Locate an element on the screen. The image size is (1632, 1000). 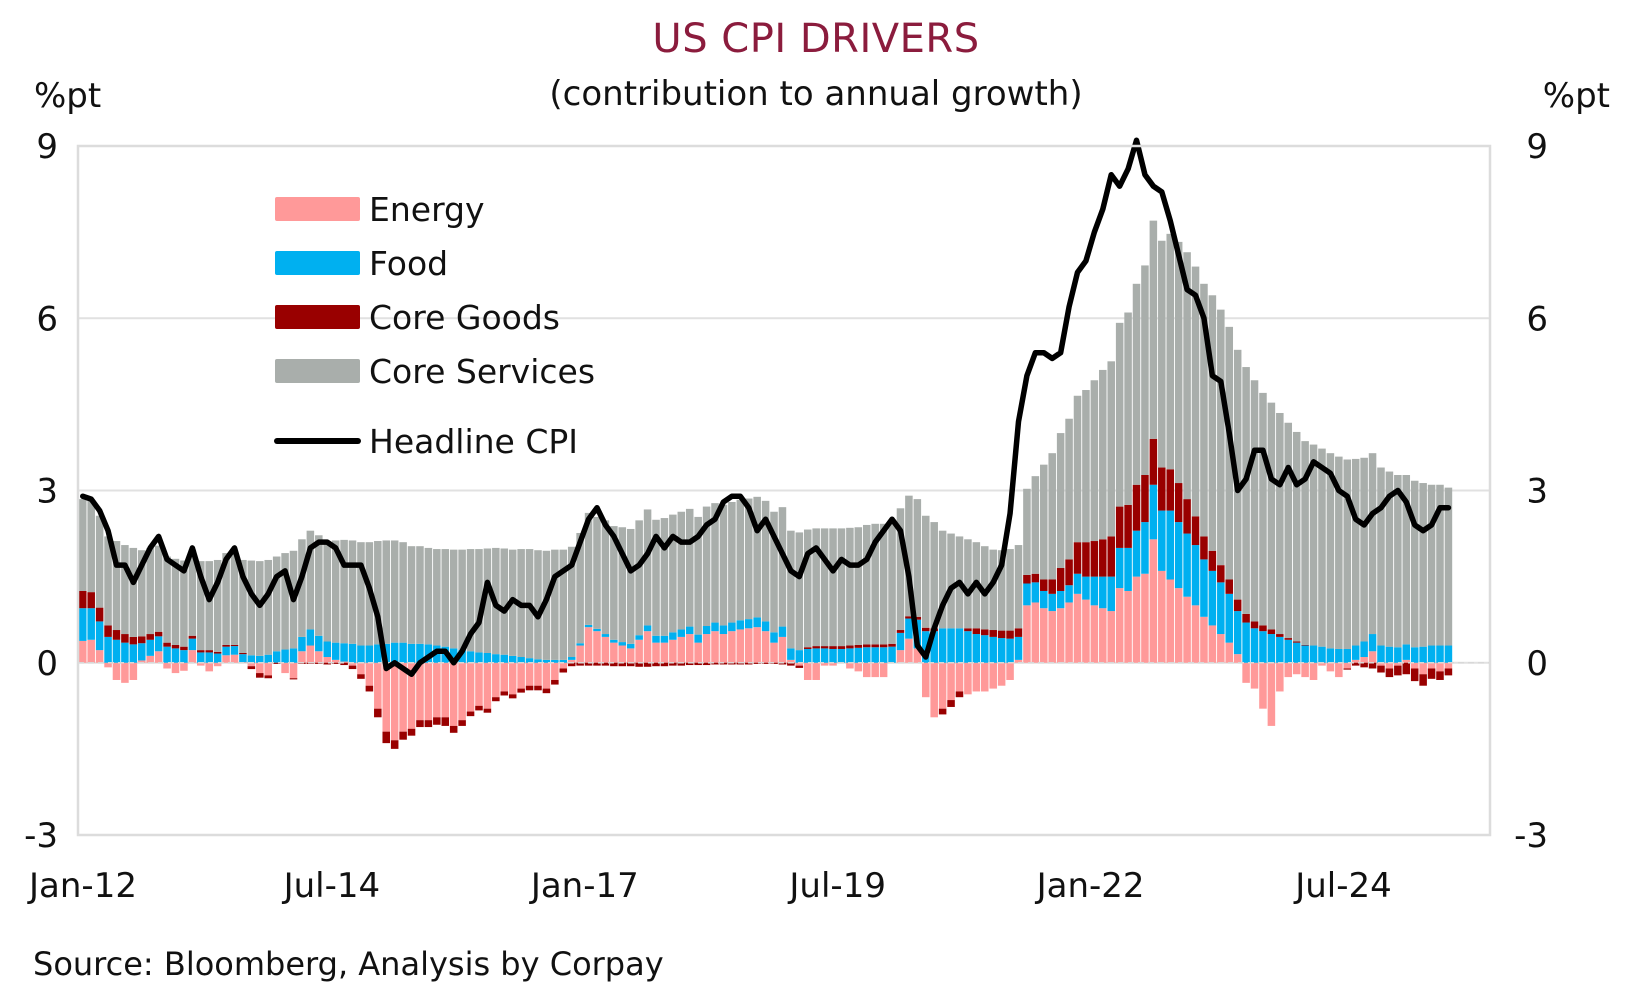
y-tick-label-left: 0 is located at coordinates (47, 664).